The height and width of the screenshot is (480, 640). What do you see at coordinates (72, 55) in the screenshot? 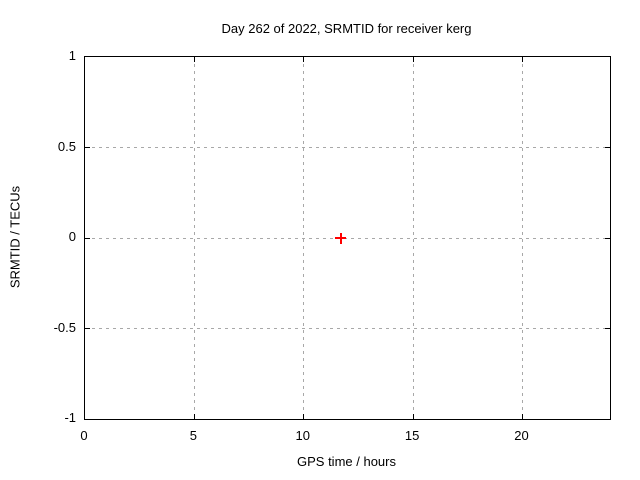
I see `y-tick-label: 1` at bounding box center [72, 55].